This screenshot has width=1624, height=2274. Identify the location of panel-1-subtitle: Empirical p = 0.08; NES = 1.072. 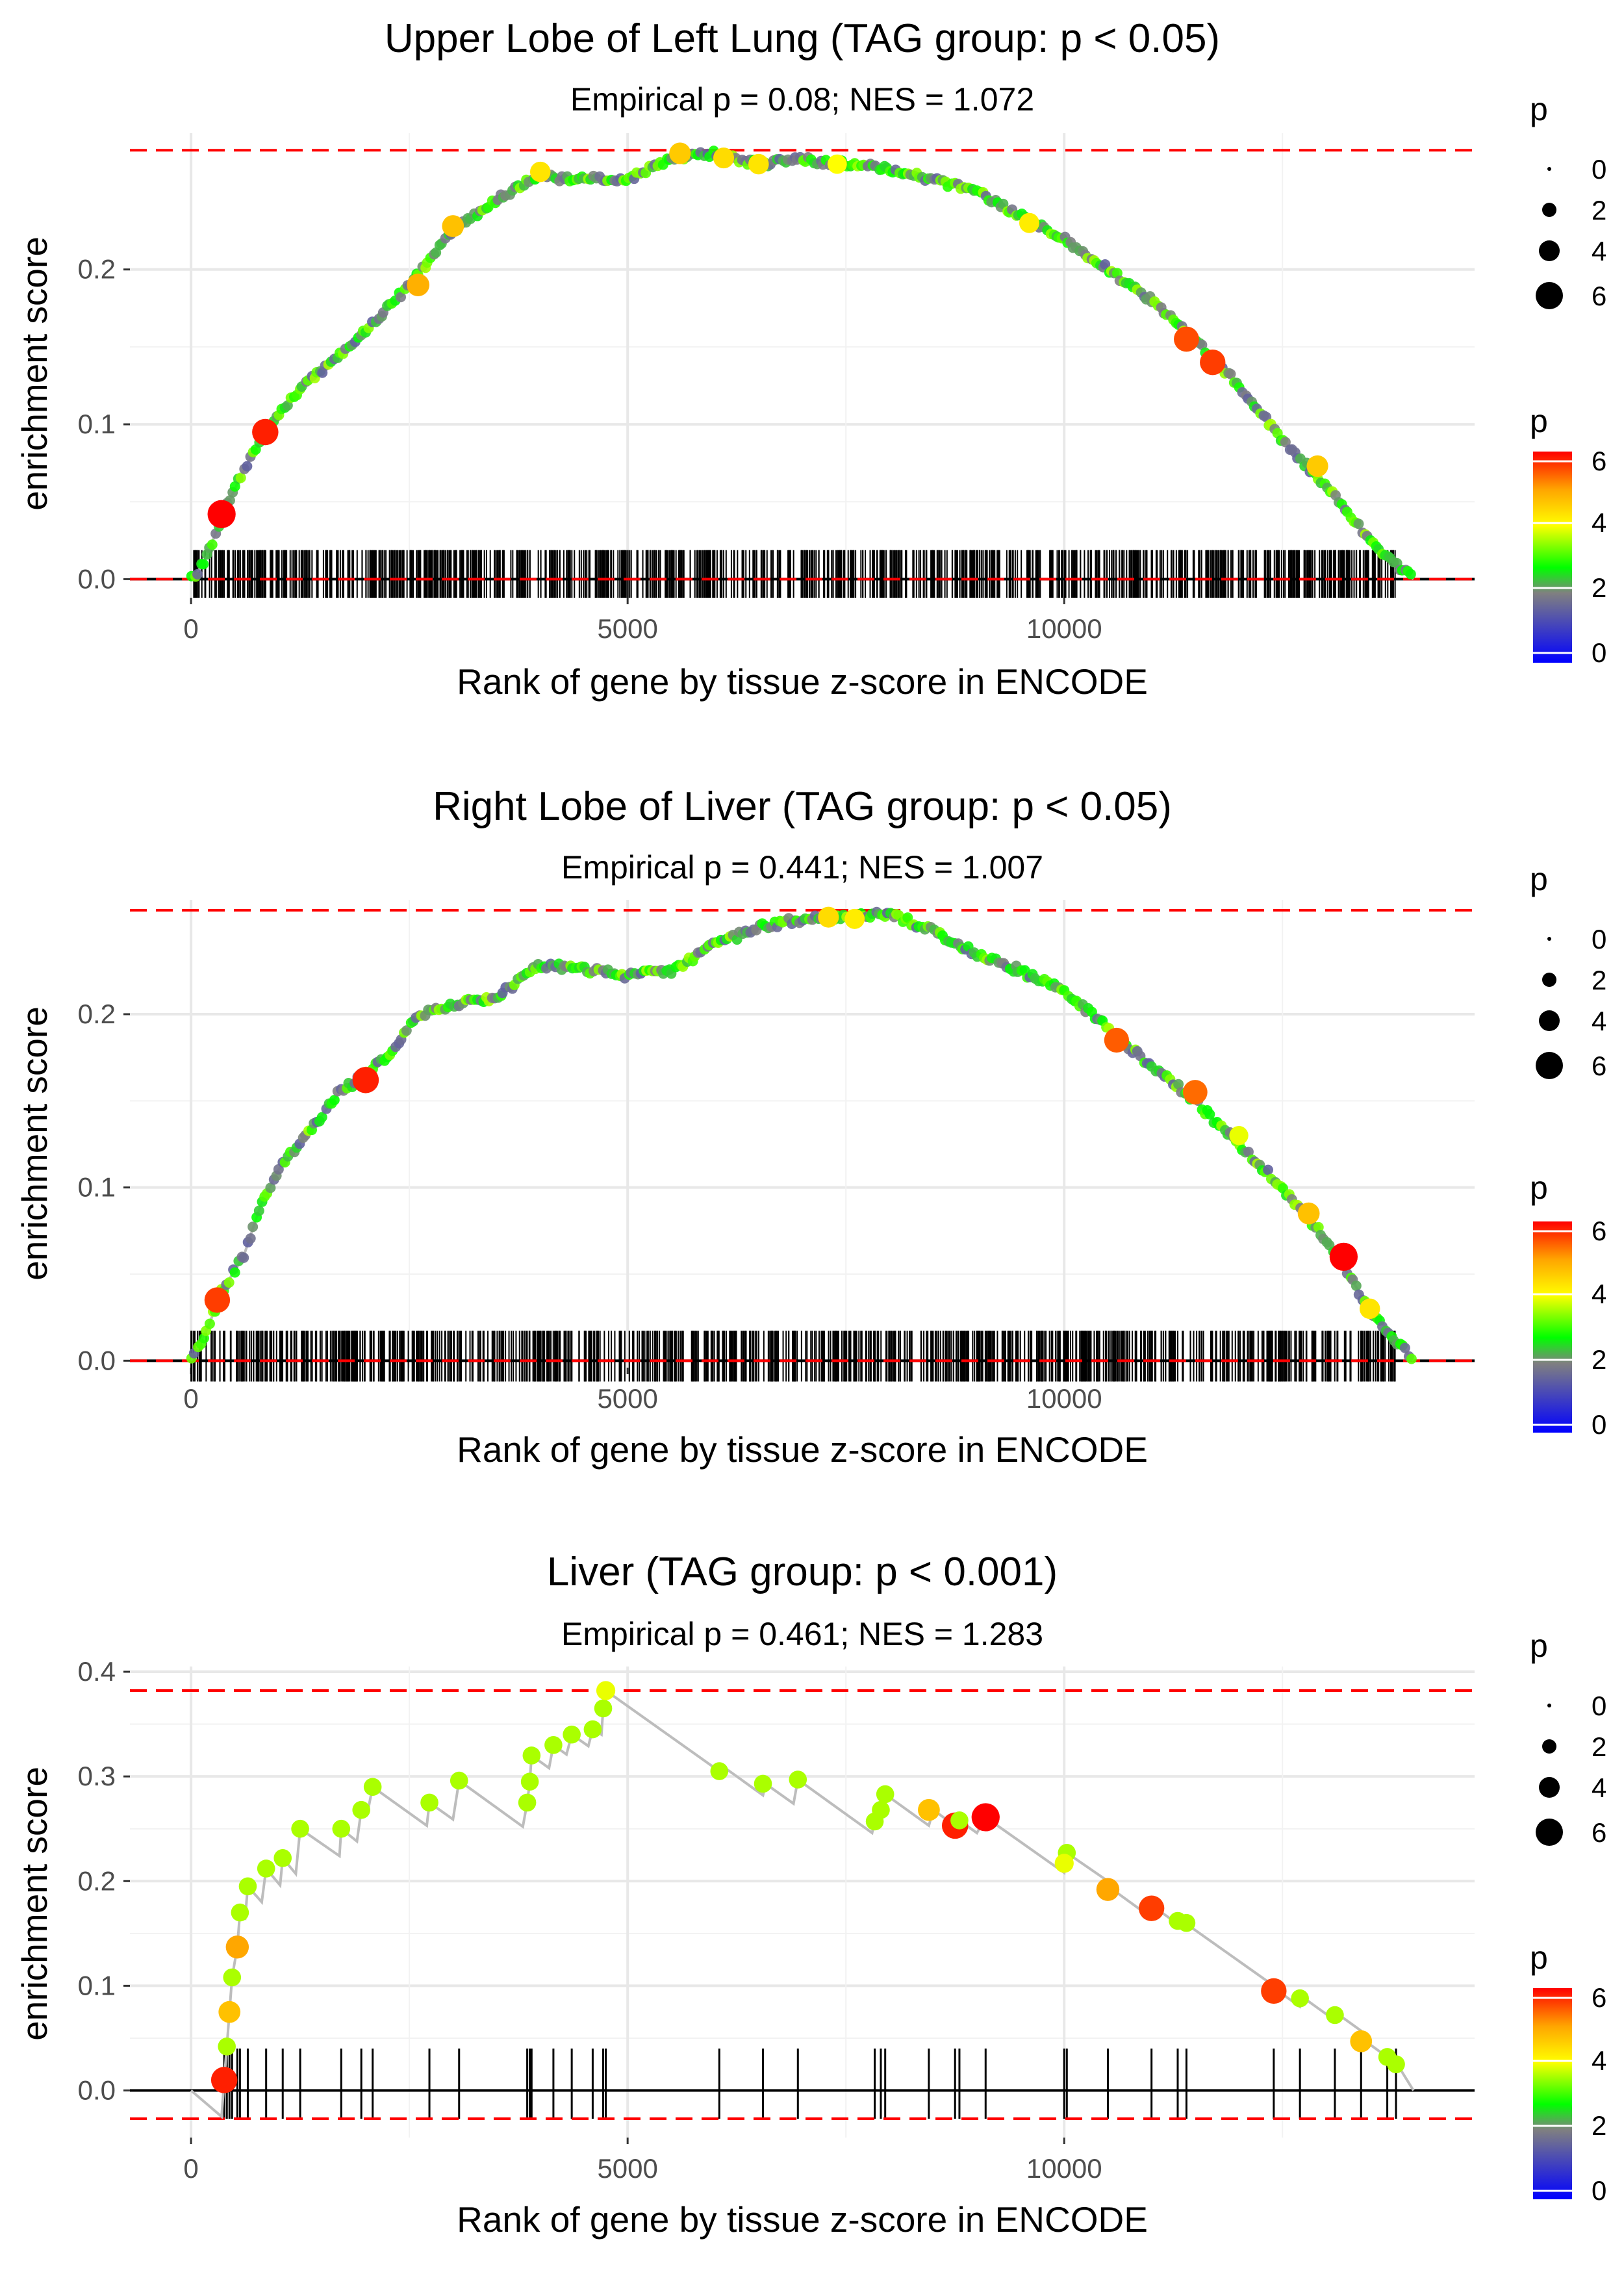
(802, 99).